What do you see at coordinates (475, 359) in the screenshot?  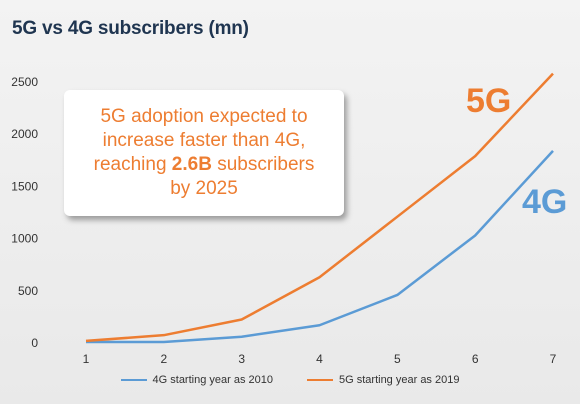 I see `x-tick-label: 6` at bounding box center [475, 359].